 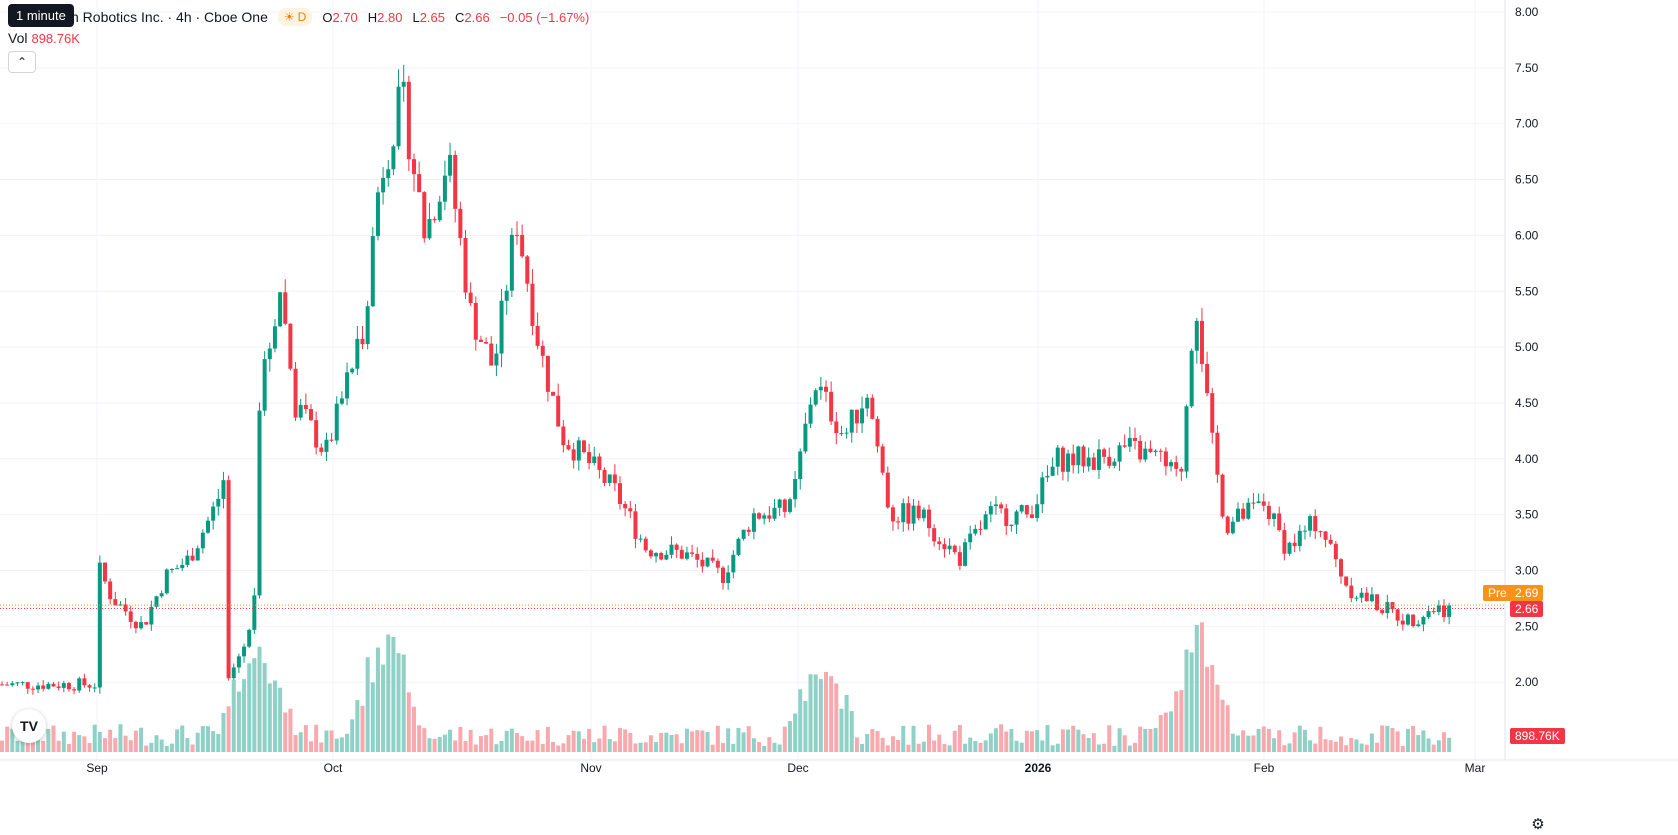 I want to click on x-tick-label: Mar, so click(x=1475, y=768).